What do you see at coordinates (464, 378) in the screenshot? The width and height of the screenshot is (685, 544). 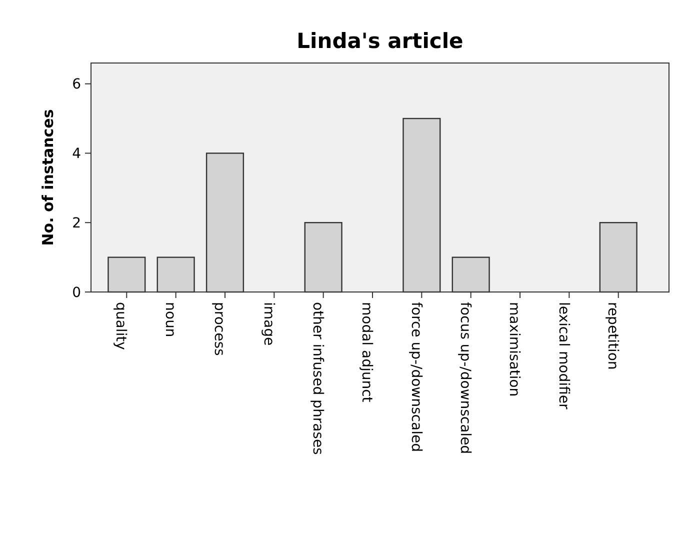 I see `x-tick-label: focus up-/downscaled` at bounding box center [464, 378].